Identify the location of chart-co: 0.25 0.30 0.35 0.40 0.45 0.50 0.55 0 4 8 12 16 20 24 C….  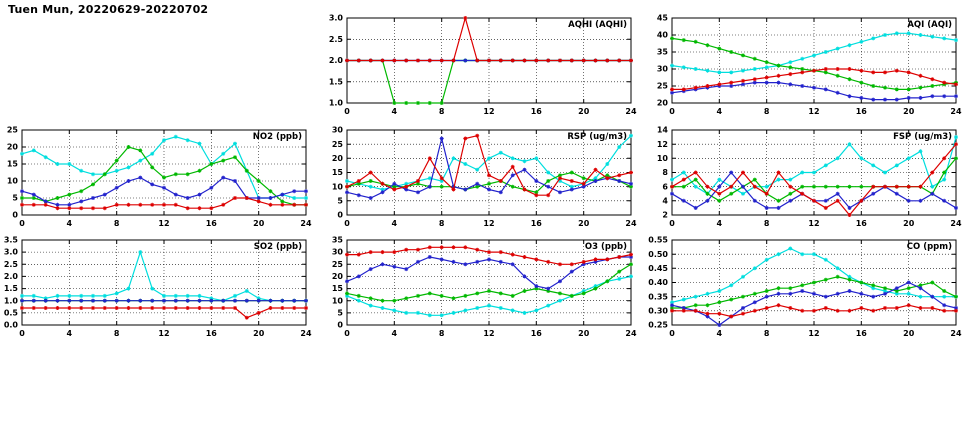
(803, 289).